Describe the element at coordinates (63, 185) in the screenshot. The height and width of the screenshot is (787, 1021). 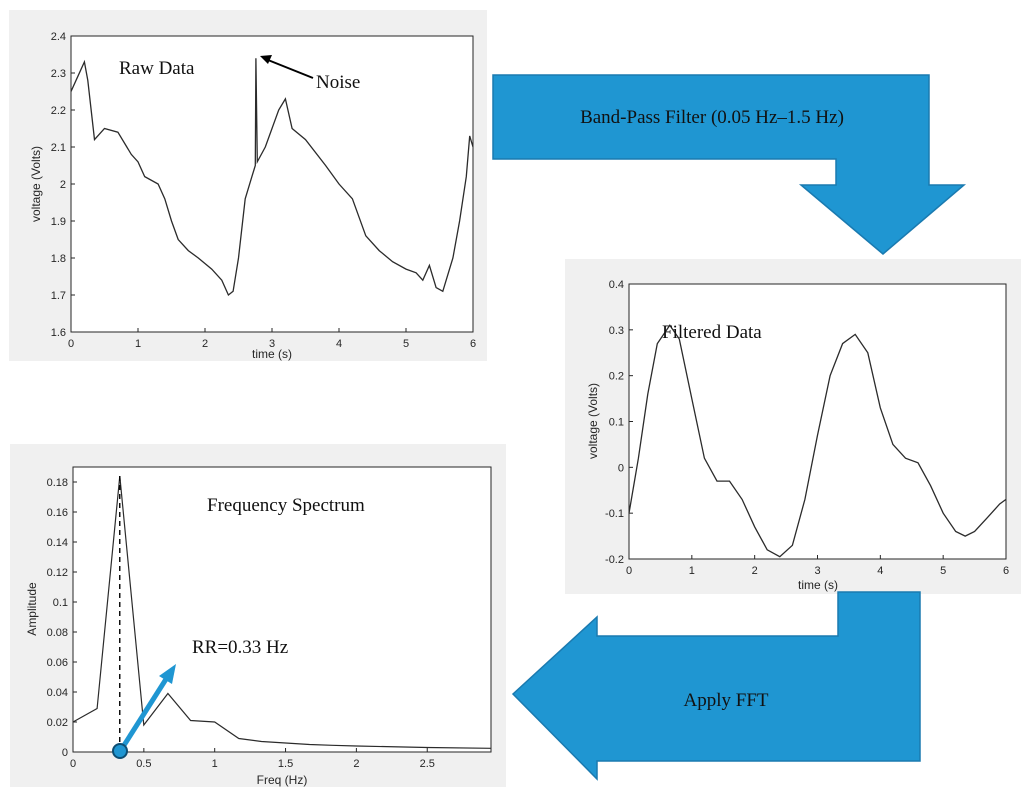
I see `raw-ytick-label: 2` at that location.